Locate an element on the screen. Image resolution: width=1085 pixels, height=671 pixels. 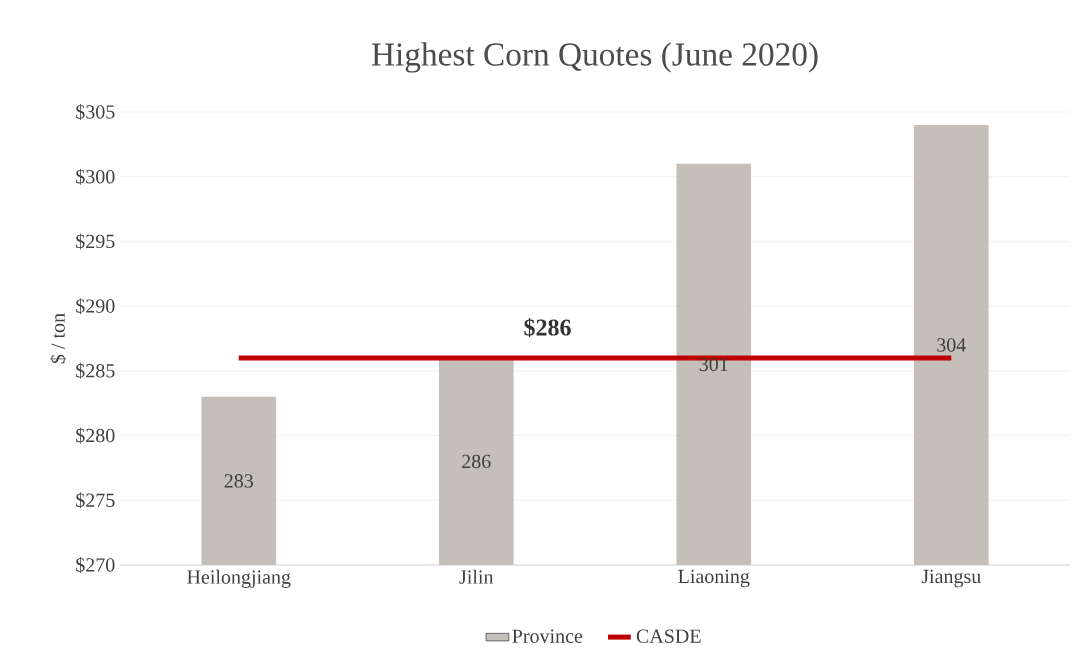
annotation: $286 is located at coordinates (547, 328).